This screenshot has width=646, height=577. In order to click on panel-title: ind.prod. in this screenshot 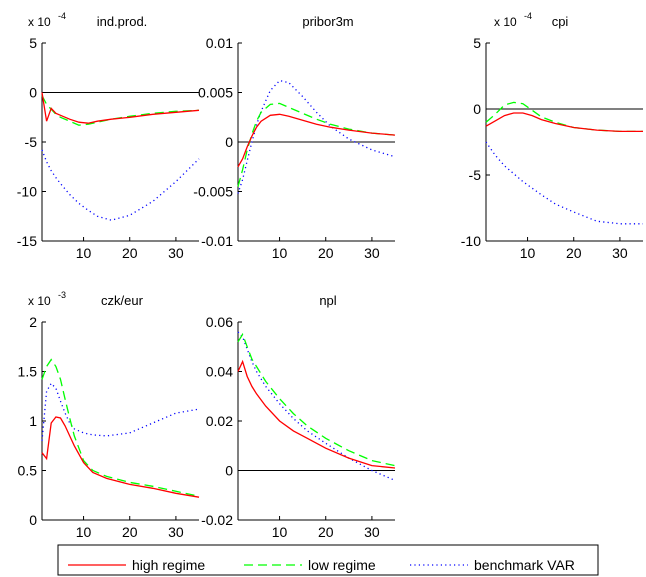, I will do `click(122, 21)`.